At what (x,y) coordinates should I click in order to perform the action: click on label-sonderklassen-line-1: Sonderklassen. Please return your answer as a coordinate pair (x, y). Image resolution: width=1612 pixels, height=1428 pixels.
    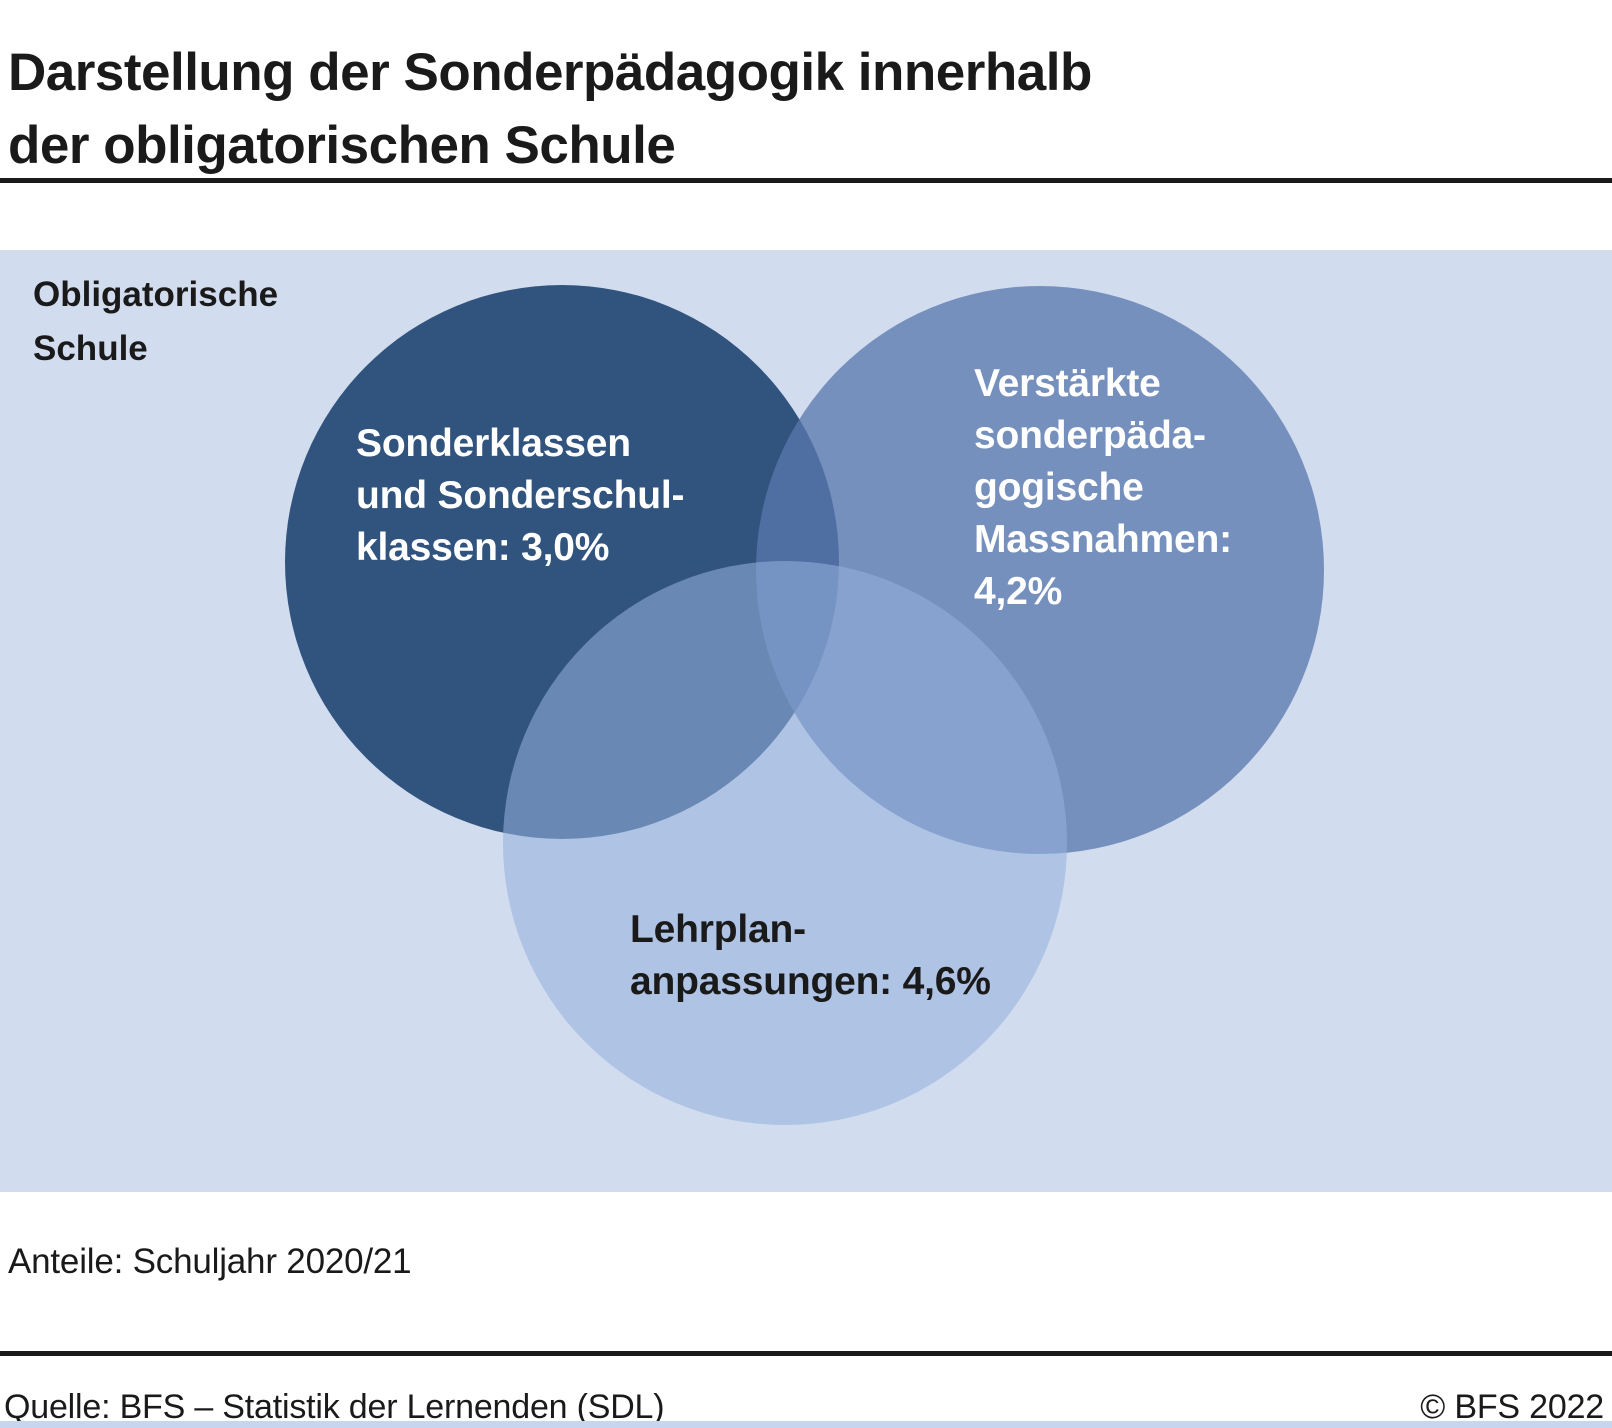
    Looking at the image, I should click on (493, 443).